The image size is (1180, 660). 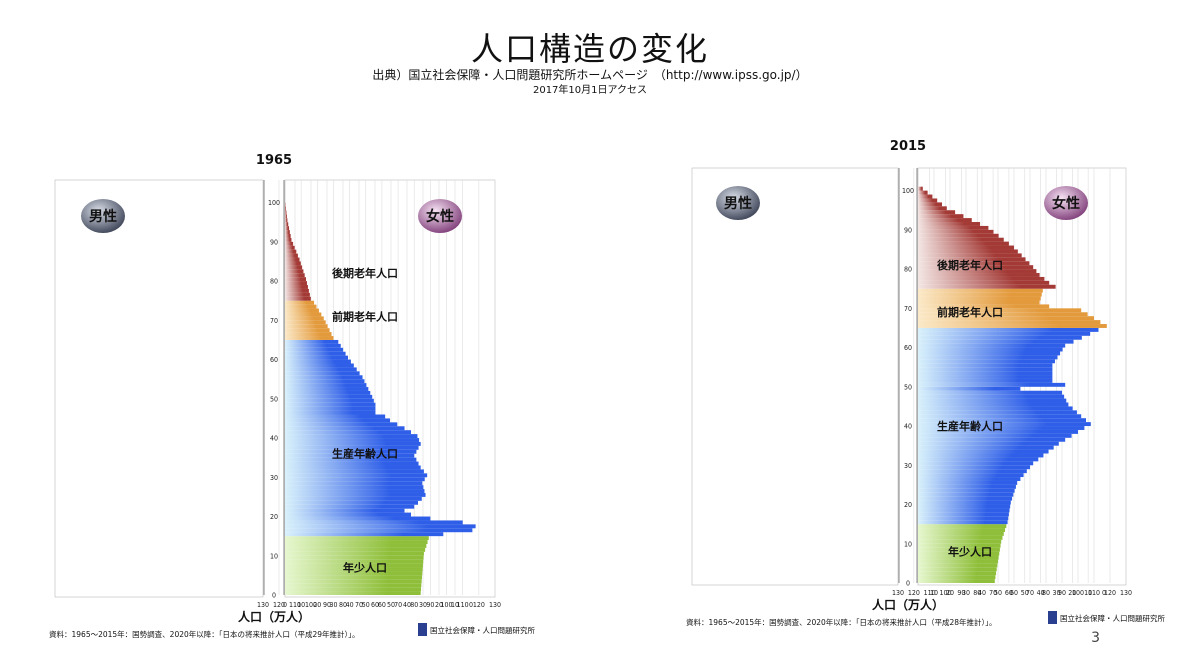 What do you see at coordinates (1009, 593) in the screenshot?
I see `x-tick-label-left: 60` at bounding box center [1009, 593].